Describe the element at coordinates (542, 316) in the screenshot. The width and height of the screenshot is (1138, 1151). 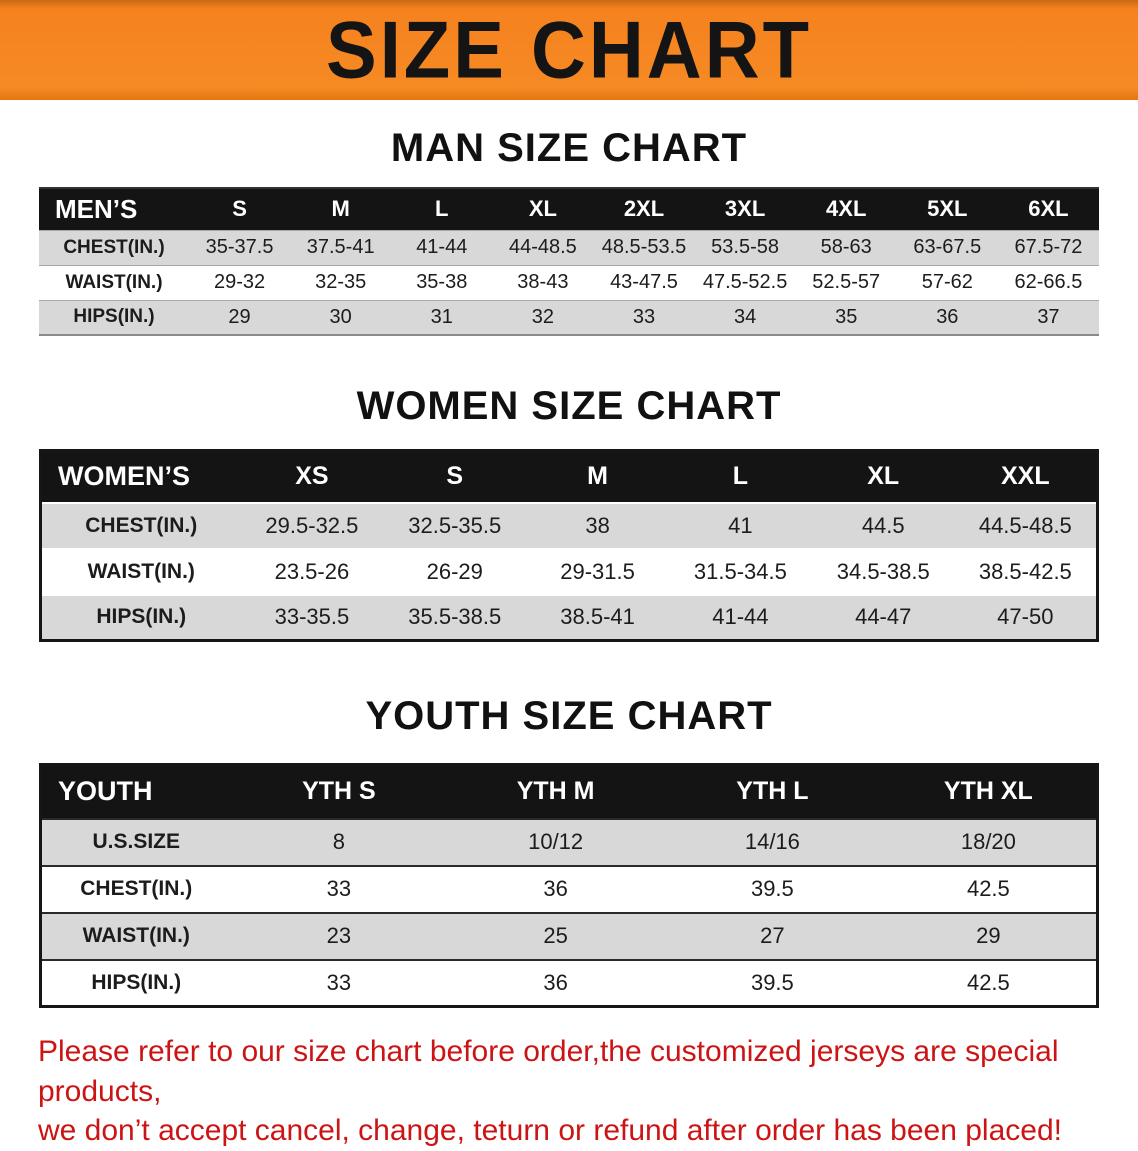
I see `size-value-cell: 32` at that location.